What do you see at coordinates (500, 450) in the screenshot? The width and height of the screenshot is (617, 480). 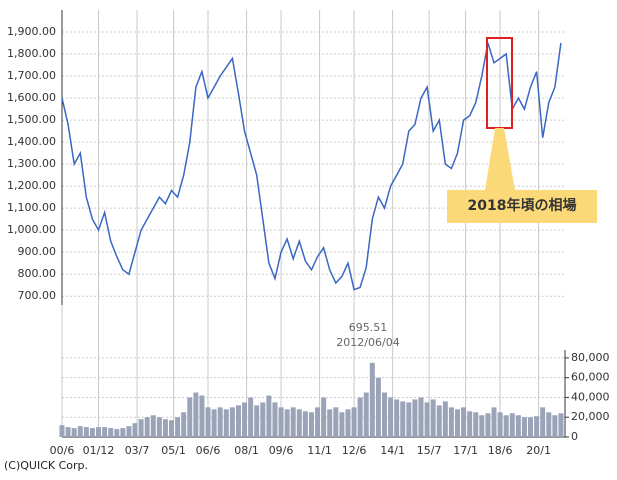 I see `x-tick-label: 18/6` at bounding box center [500, 450].